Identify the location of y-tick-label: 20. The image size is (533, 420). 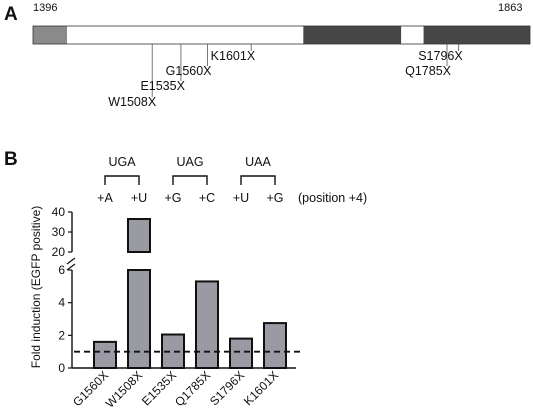
(59, 252).